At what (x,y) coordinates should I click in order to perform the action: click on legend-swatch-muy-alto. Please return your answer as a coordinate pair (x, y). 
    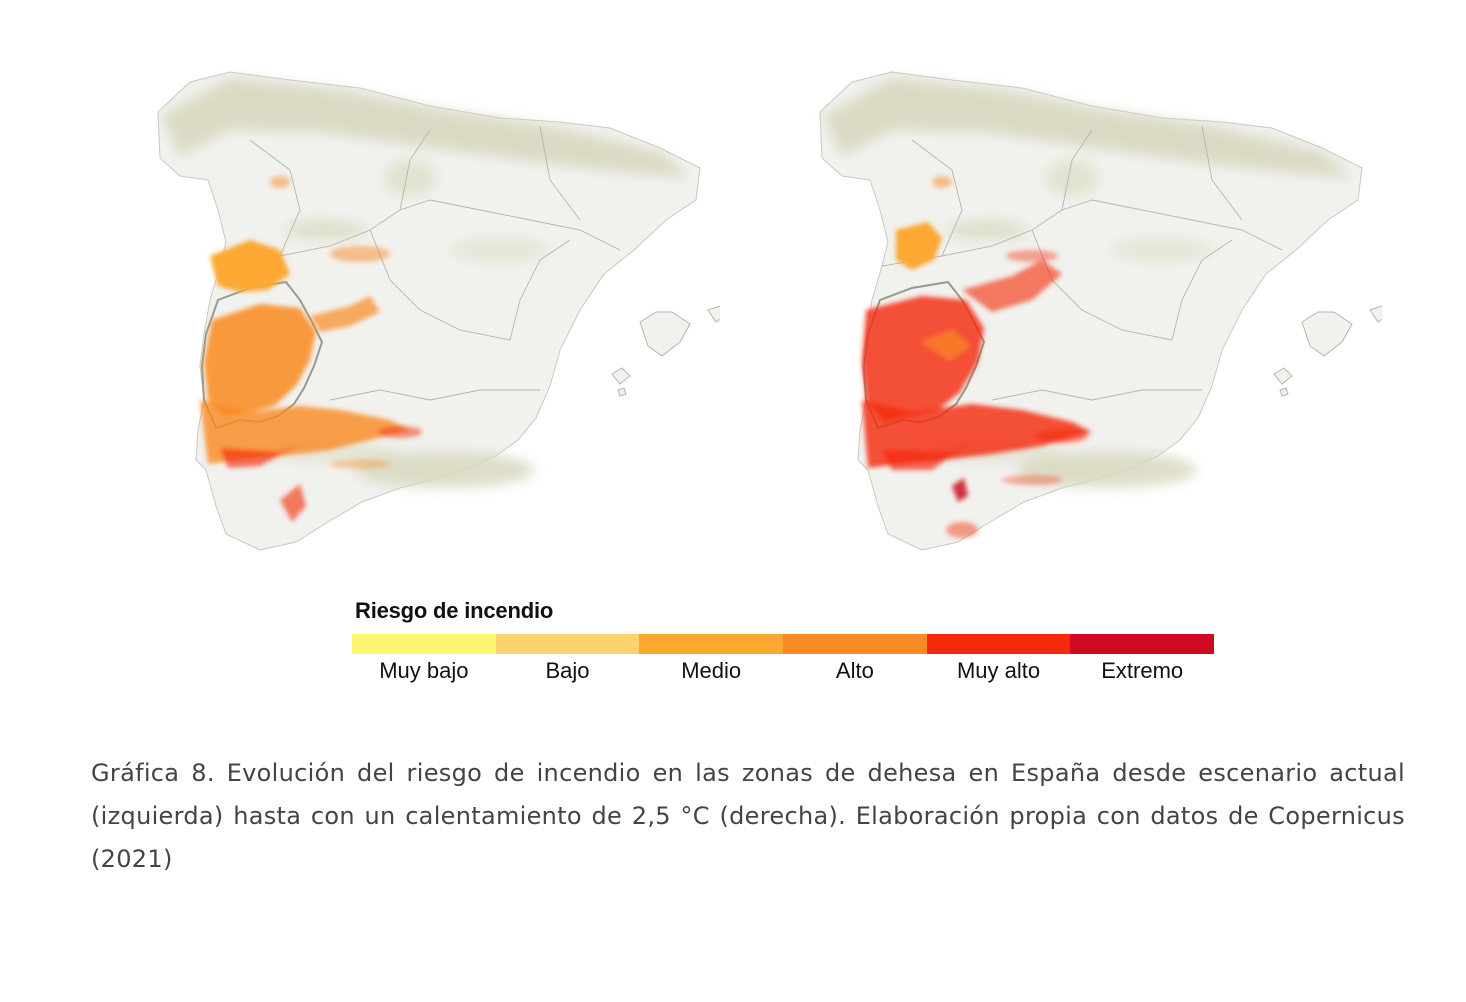
    Looking at the image, I should click on (998, 644).